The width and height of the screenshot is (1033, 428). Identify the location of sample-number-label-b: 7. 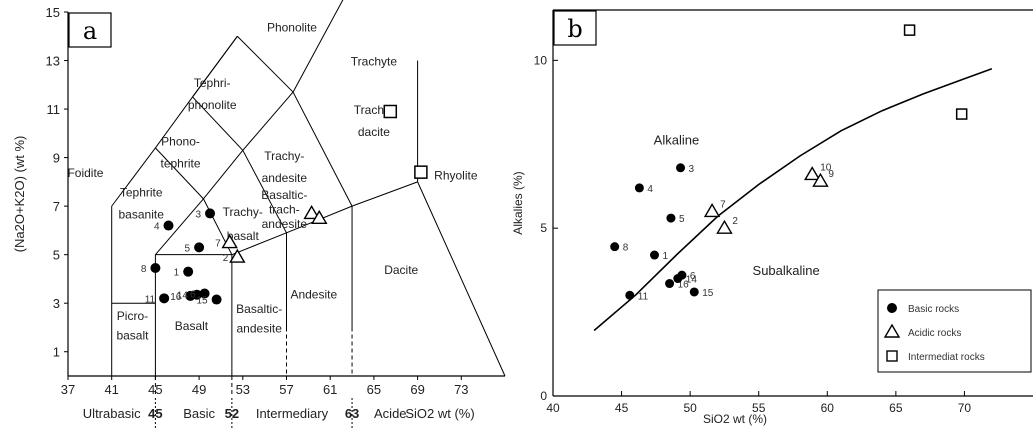
(723, 204).